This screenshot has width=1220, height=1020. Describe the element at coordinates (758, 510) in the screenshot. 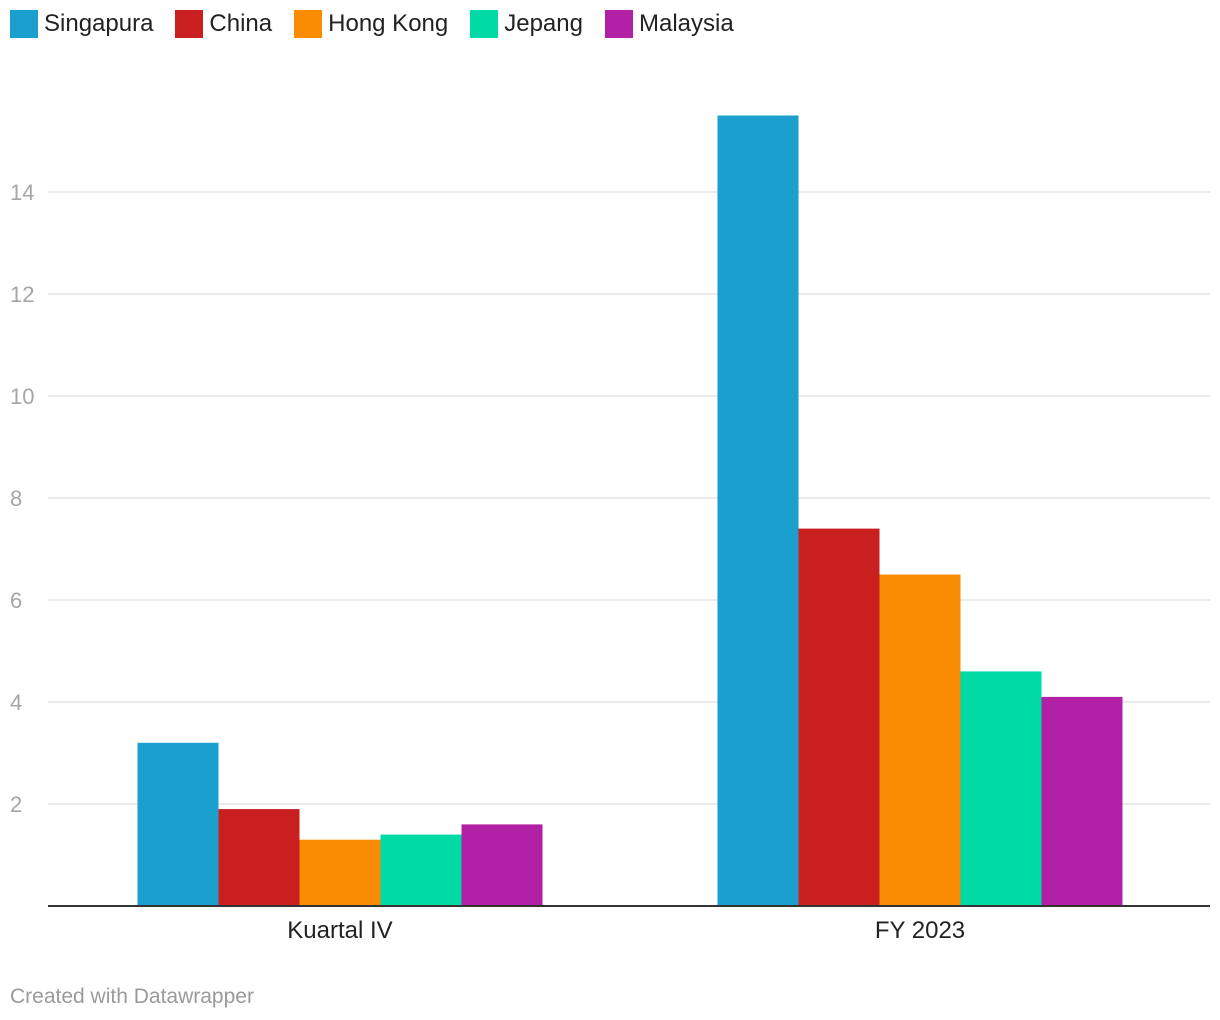

I see `bar-fy-2023-singapura` at that location.